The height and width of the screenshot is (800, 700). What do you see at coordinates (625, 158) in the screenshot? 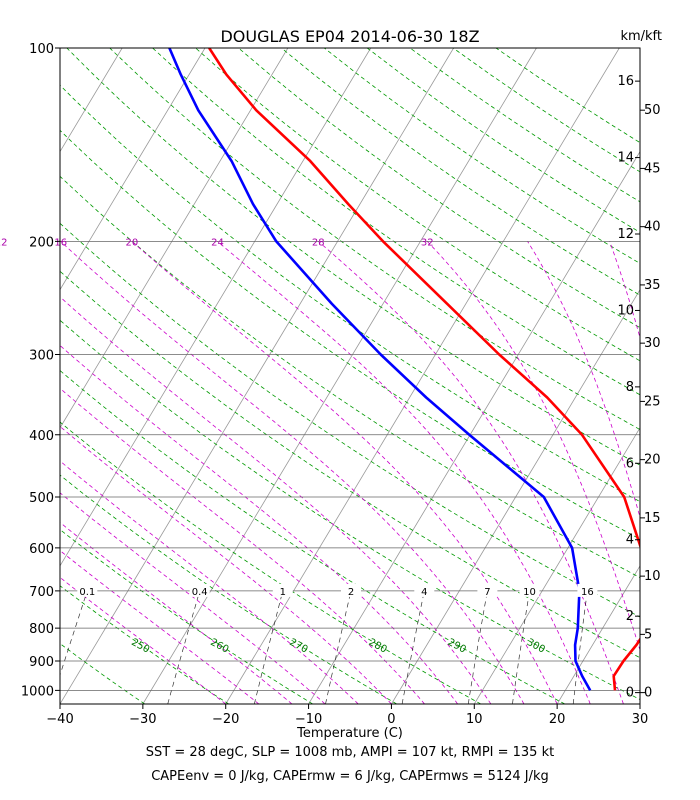
I see `km-tick-label: 14` at bounding box center [625, 158].